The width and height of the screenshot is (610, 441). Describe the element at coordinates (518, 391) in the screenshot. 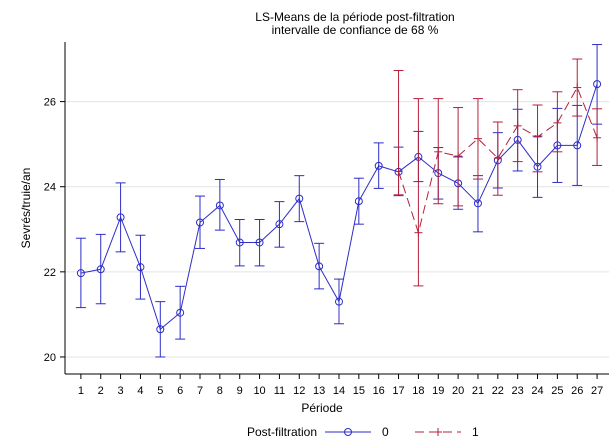

I see `x-tick-label: 23` at that location.